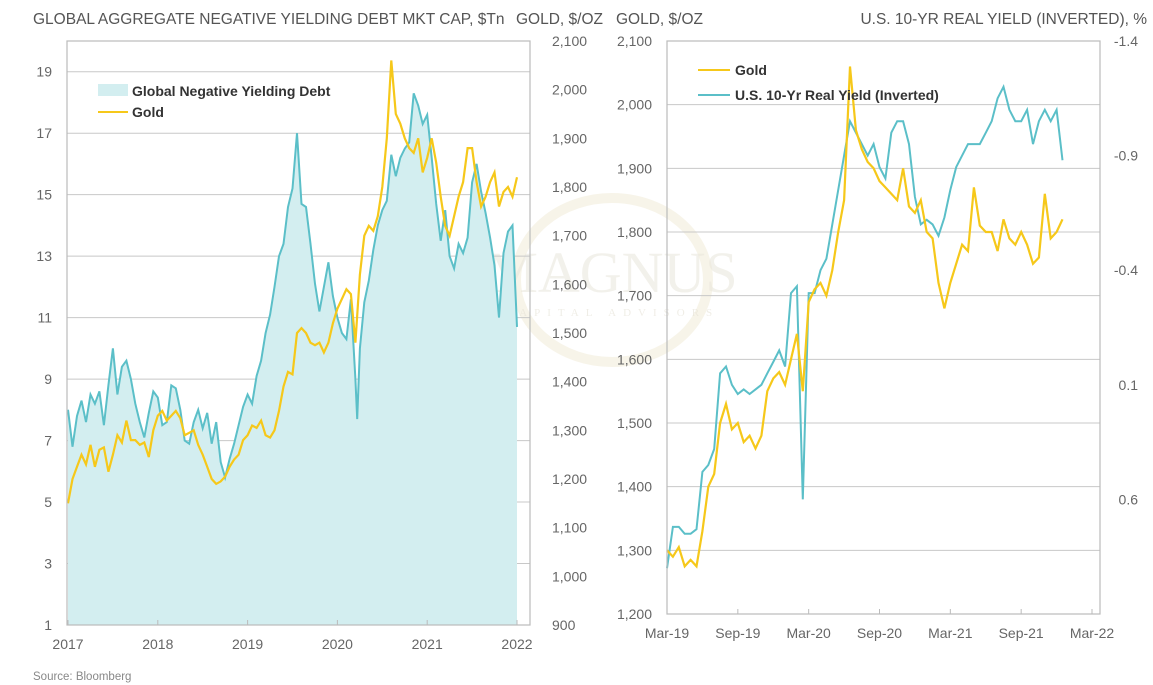 The image size is (1153, 685). Describe the element at coordinates (48, 379) in the screenshot. I see `y-tick-label: 9` at that location.